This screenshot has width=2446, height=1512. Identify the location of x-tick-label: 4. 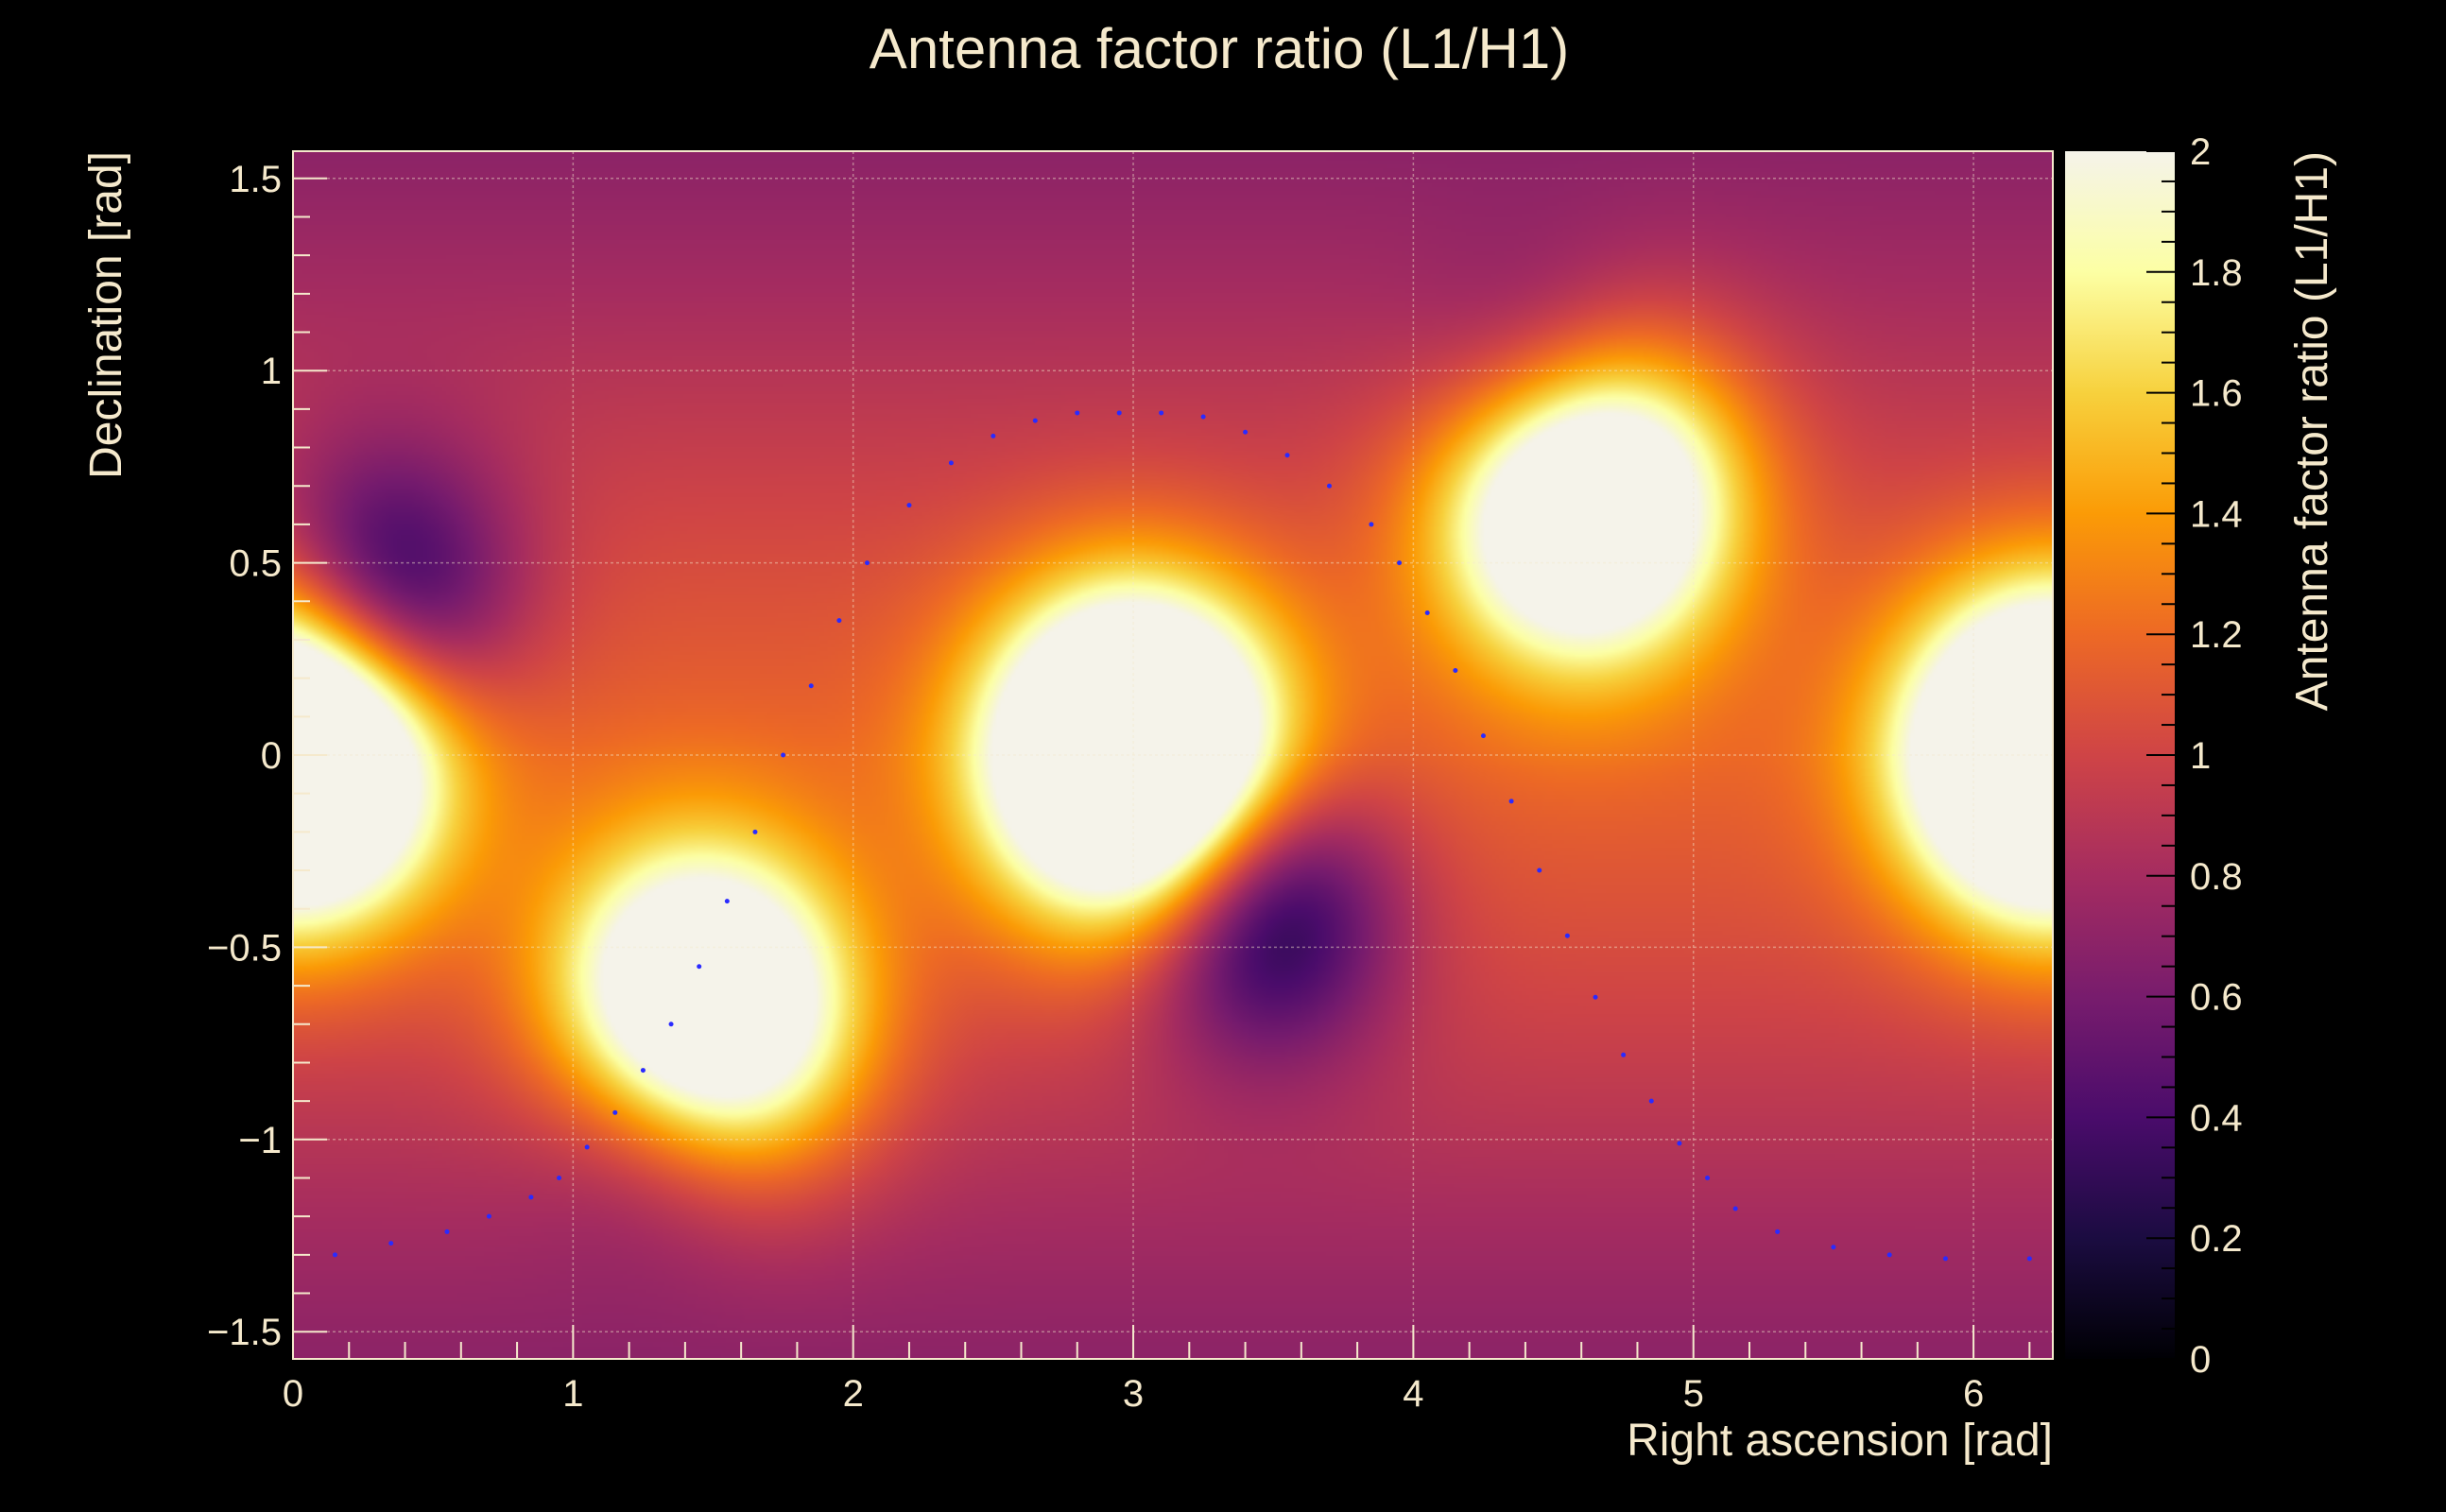
(1413, 1394).